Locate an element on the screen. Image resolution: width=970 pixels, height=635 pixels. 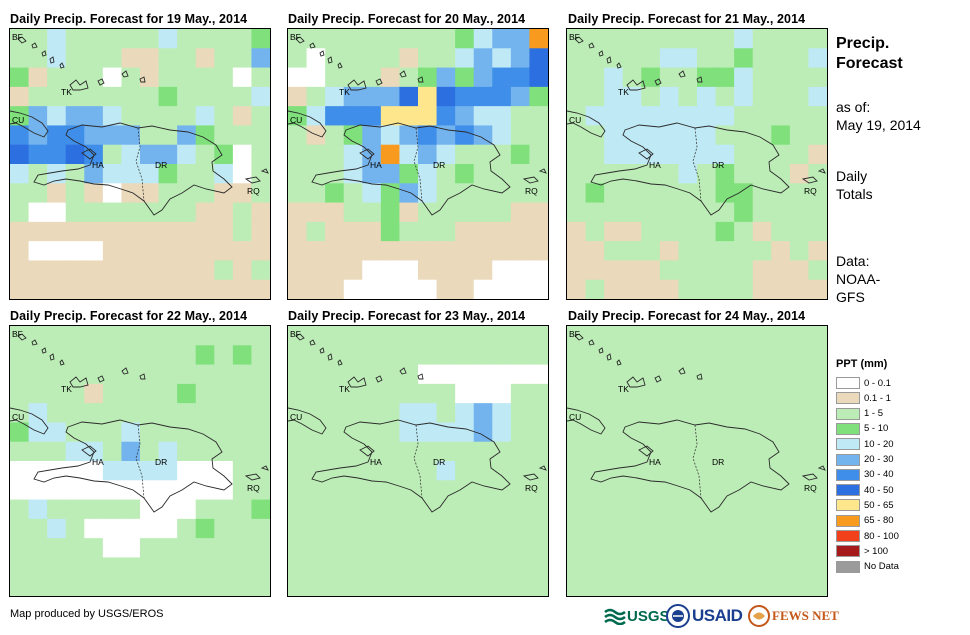
place-label-tk: TK is located at coordinates (66, 389).